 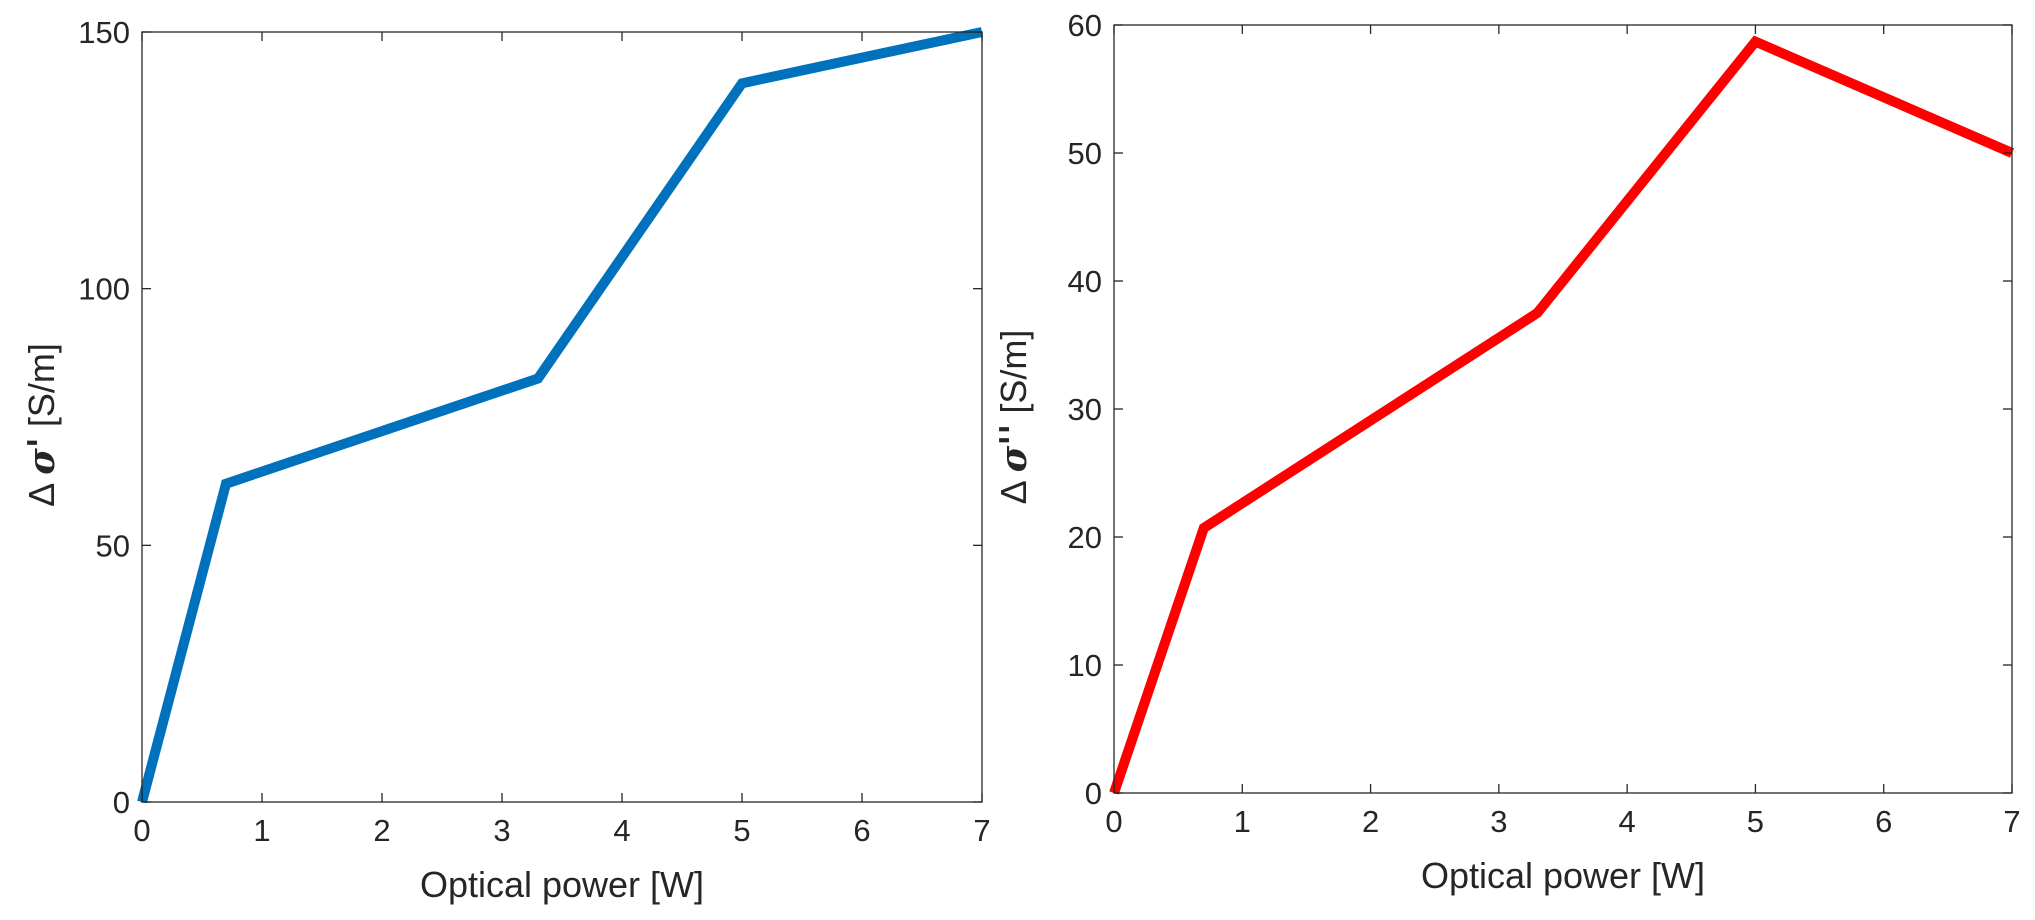 What do you see at coordinates (141, 830) in the screenshot?
I see `x-tick-label-left-0: 0` at bounding box center [141, 830].